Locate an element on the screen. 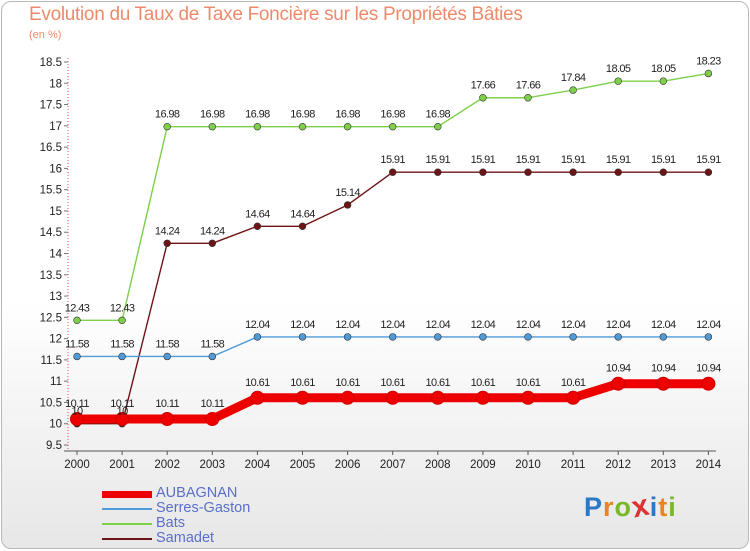 The width and height of the screenshot is (750, 551). y-tick-label: 17.5 is located at coordinates (51, 106).